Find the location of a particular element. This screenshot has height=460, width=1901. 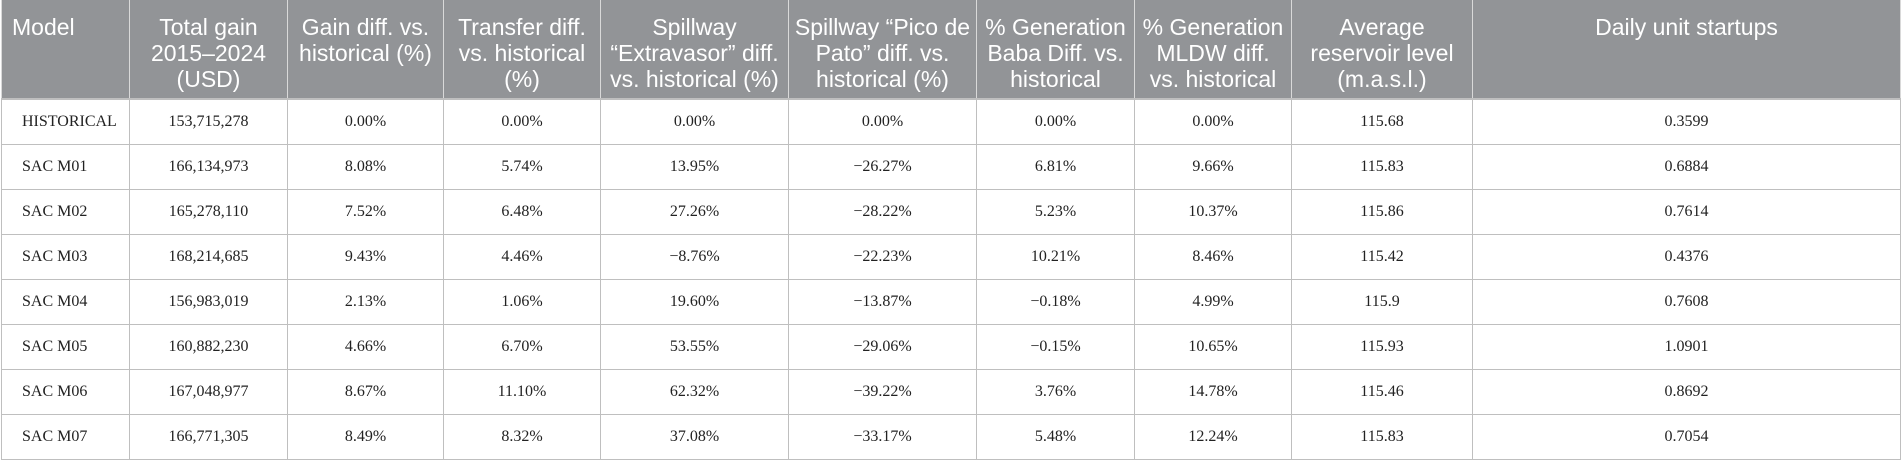

cell-total-gain: 167,048,977 is located at coordinates (208, 392).